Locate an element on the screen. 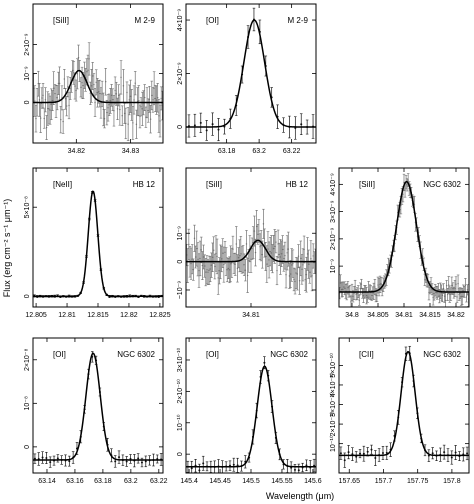 The image size is (474, 504). x-tick-label: 34.82 is located at coordinates (77, 151).